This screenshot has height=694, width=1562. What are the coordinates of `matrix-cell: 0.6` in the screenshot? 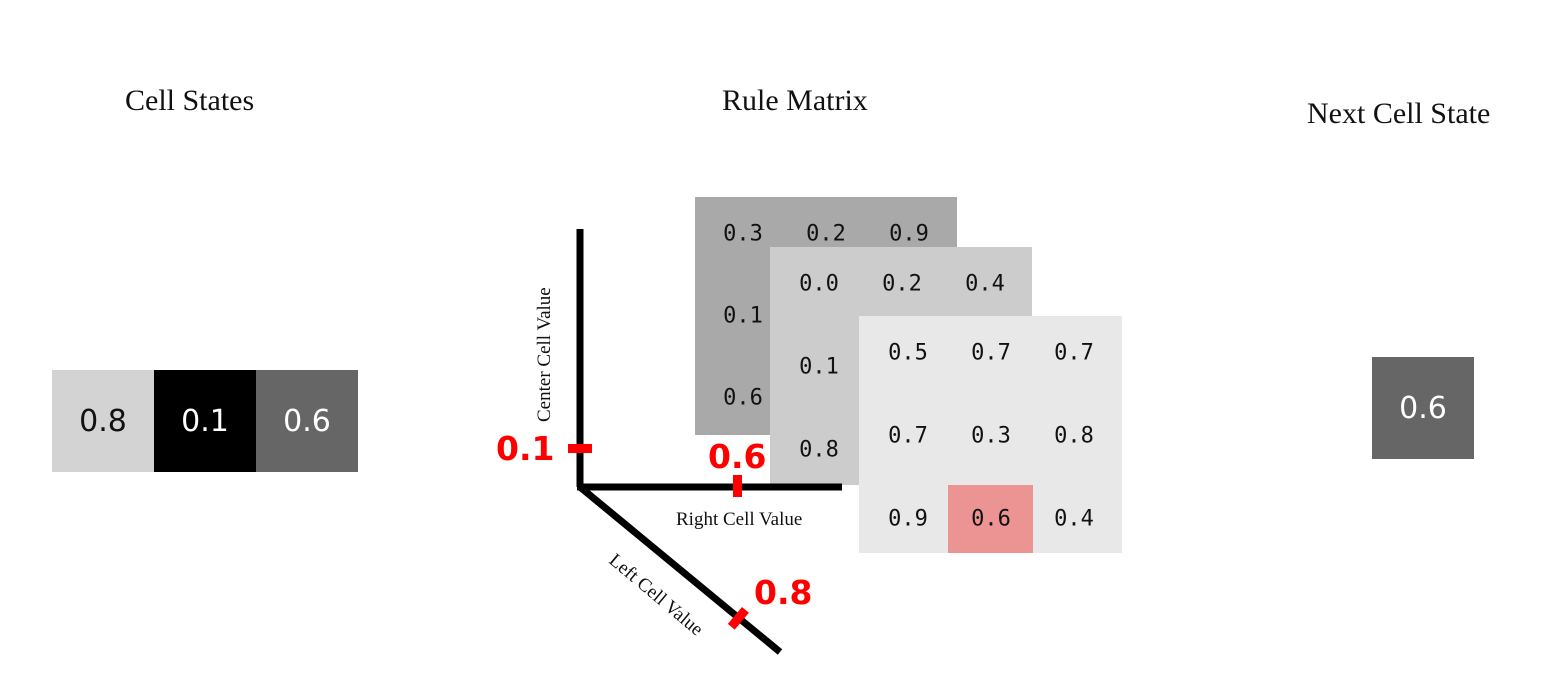 It's located at (743, 398).